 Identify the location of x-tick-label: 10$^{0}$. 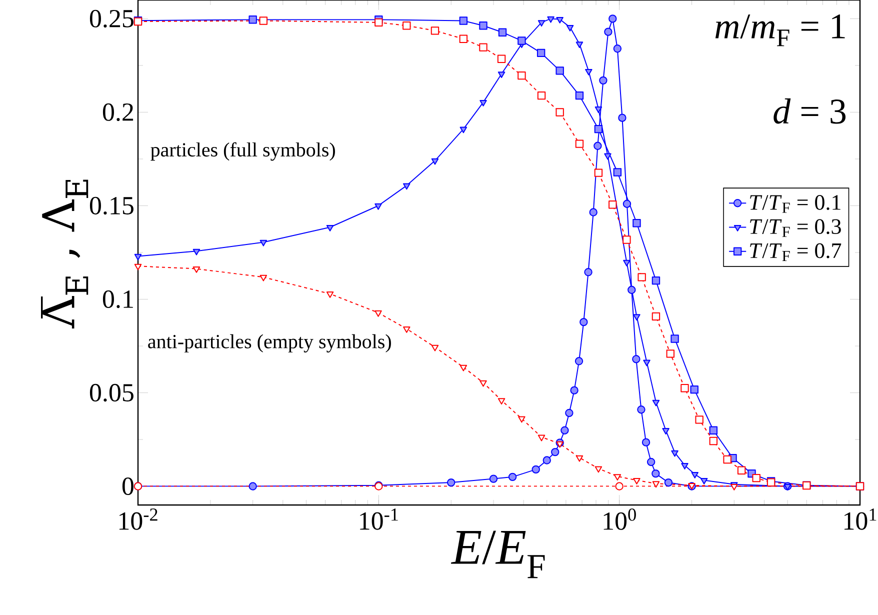
(620, 519).